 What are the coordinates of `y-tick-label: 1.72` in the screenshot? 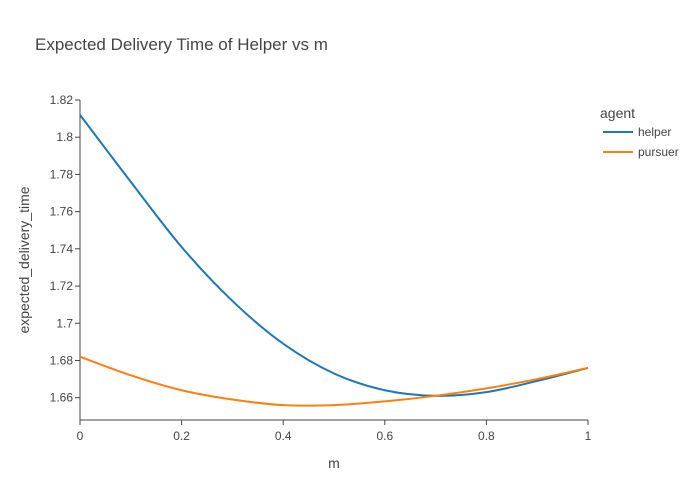 It's located at (62, 286).